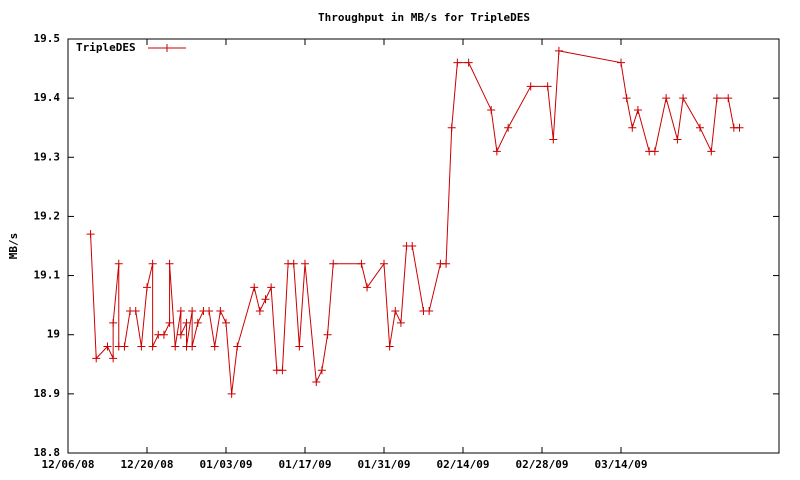  Describe the element at coordinates (305, 464) in the screenshot. I see `x-tick-label: 01/17/09` at that location.